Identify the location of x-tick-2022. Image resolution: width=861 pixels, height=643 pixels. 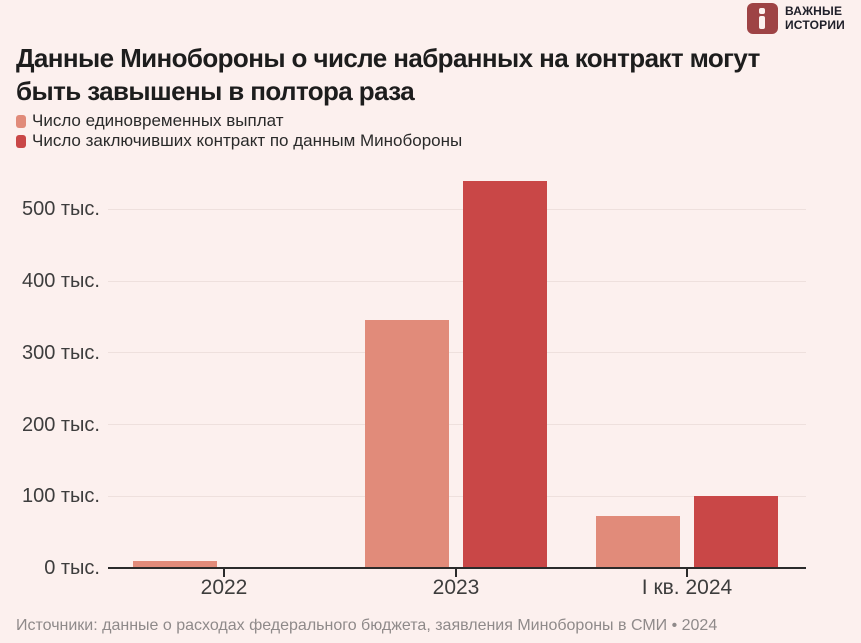
(224, 573).